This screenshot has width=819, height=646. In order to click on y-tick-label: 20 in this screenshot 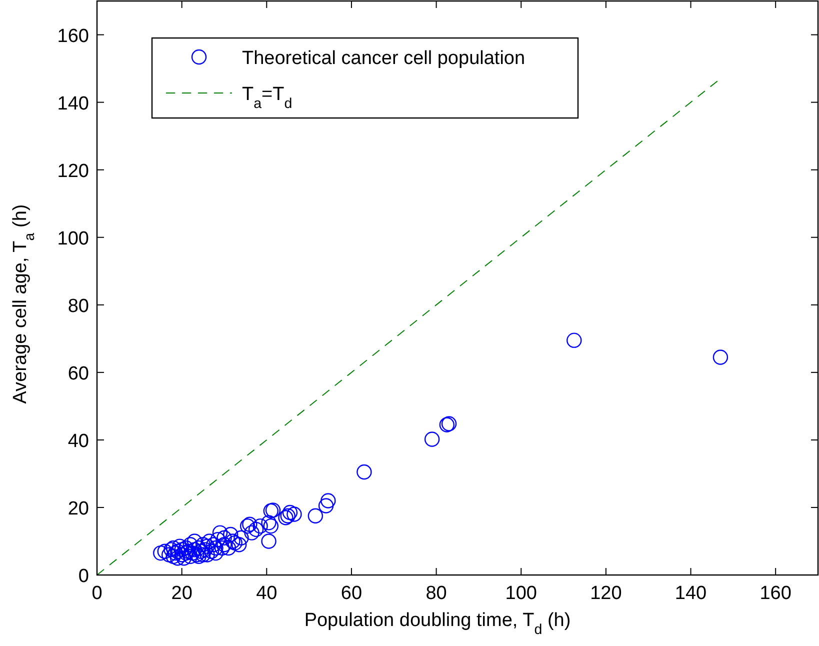, I will do `click(78, 509)`.